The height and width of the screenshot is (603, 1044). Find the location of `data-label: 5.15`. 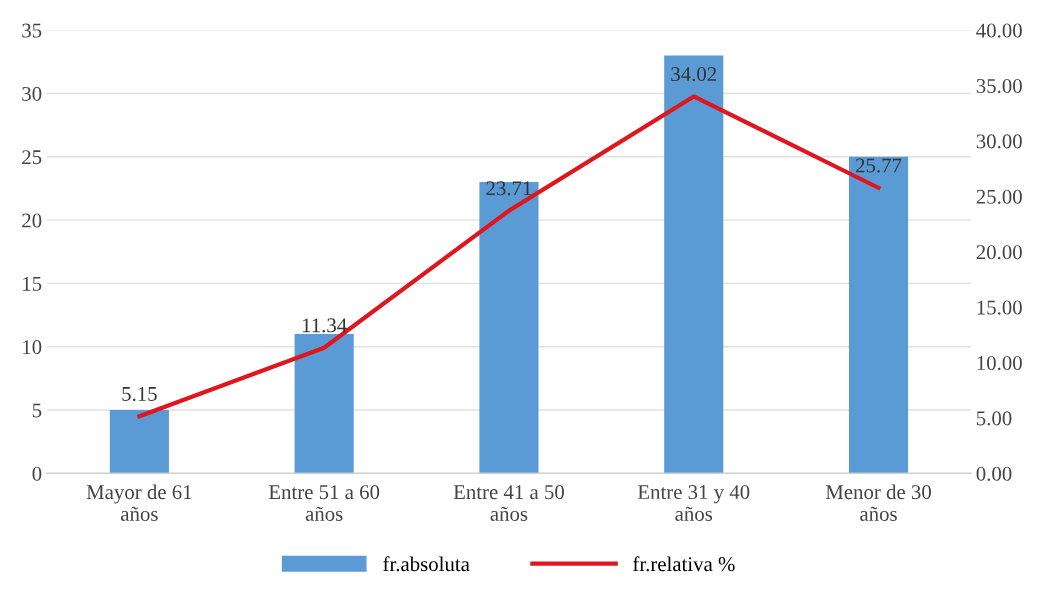

data-label: 5.15 is located at coordinates (139, 394).